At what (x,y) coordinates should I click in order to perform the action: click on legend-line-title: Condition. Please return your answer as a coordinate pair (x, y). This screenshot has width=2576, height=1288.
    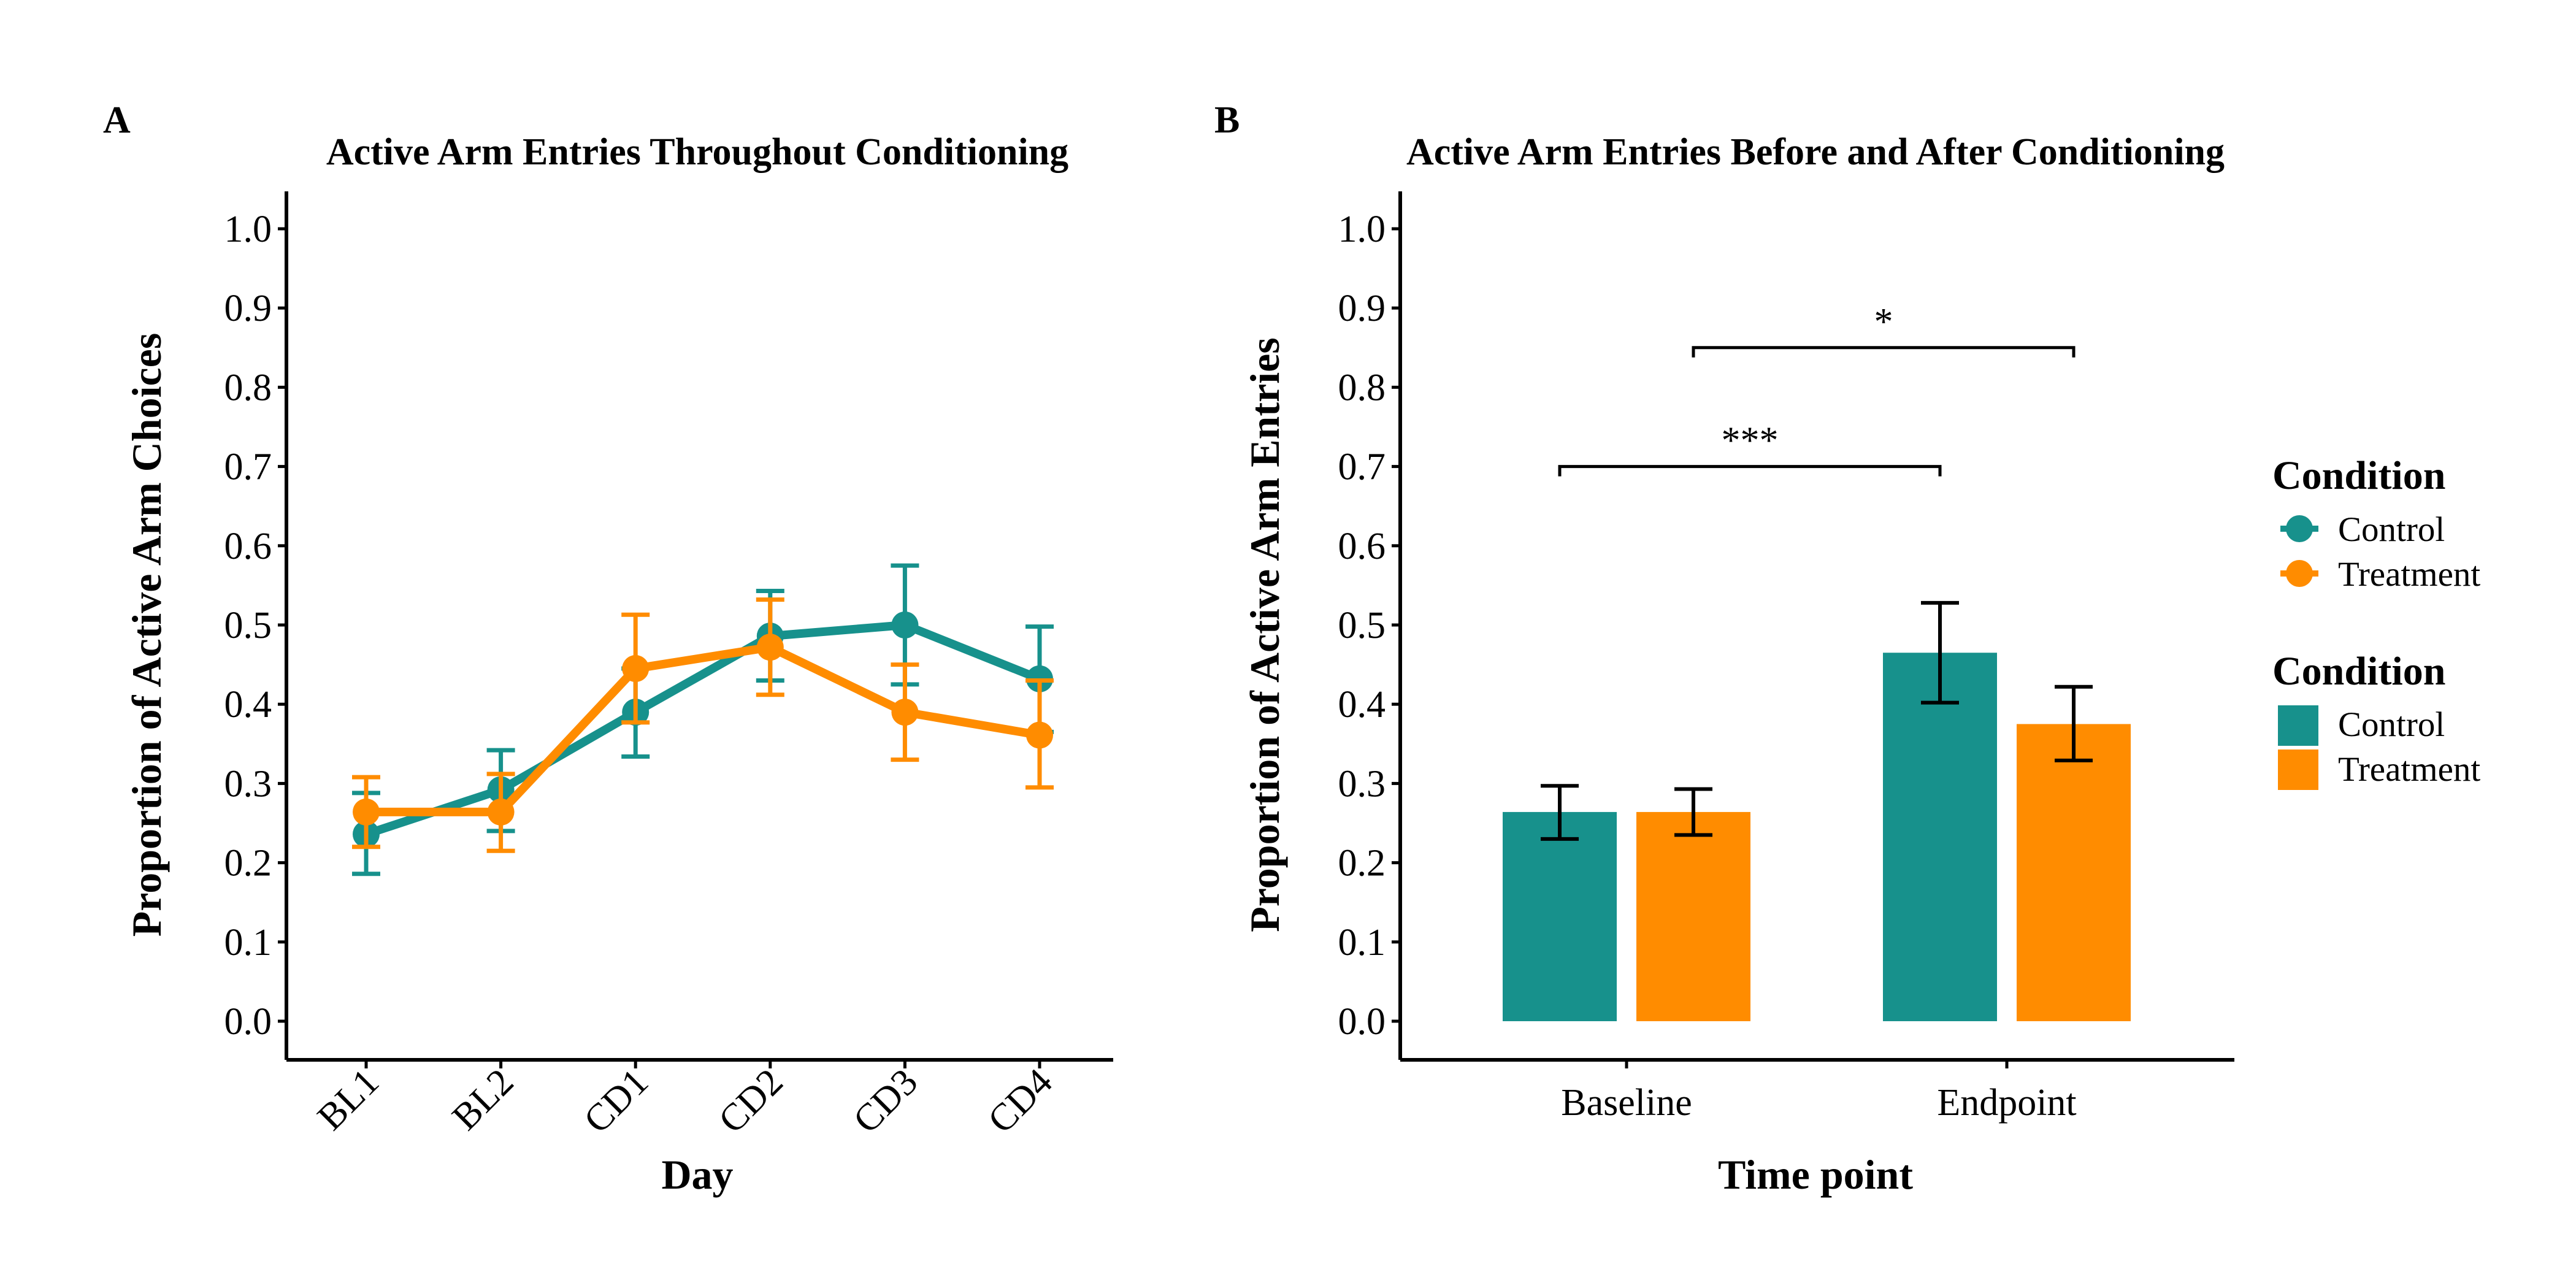
    Looking at the image, I should click on (2358, 475).